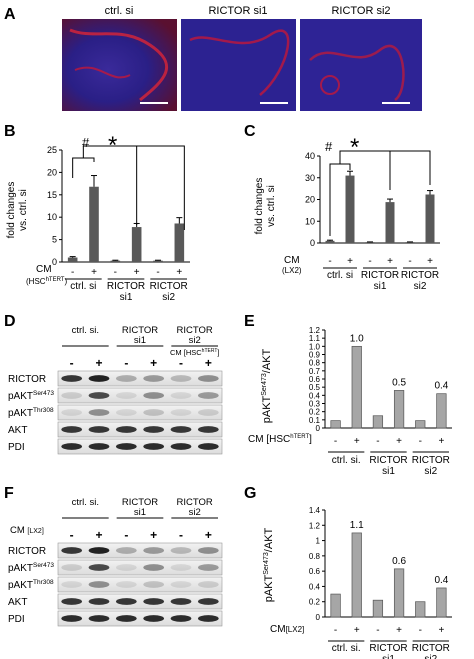  Describe the element at coordinates (133, 187) in the screenshot. I see `significance-bracket` at that location.